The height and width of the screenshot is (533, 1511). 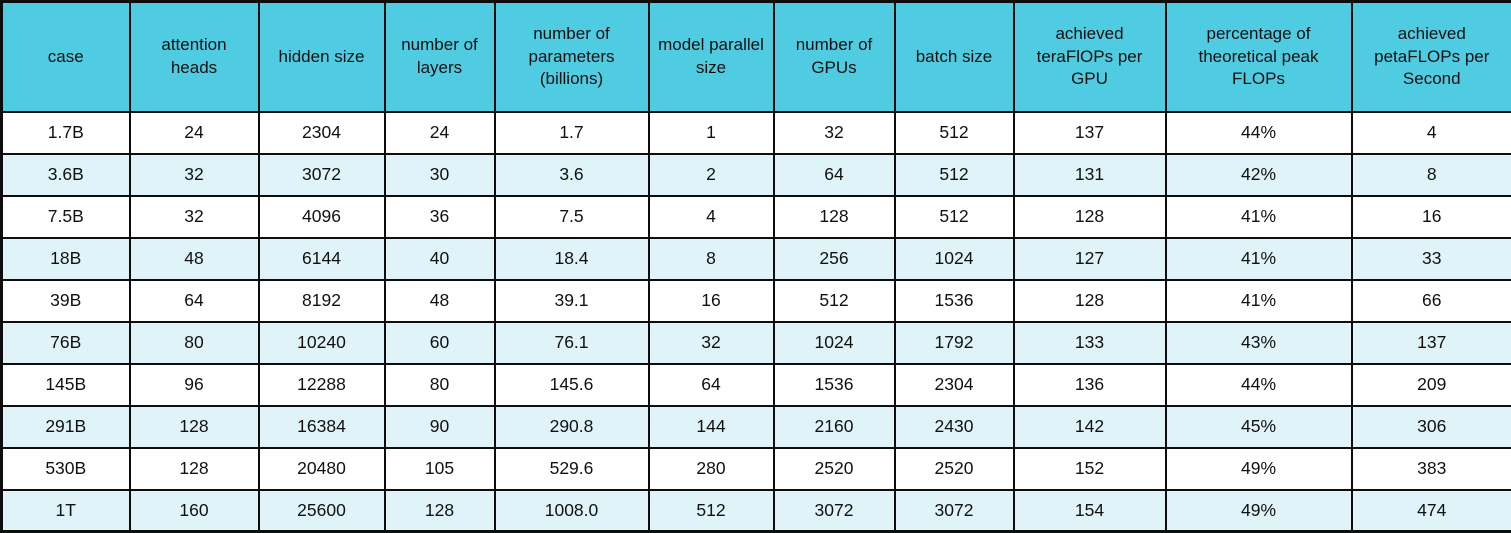 What do you see at coordinates (711, 133) in the screenshot?
I see `table-cell: 1` at bounding box center [711, 133].